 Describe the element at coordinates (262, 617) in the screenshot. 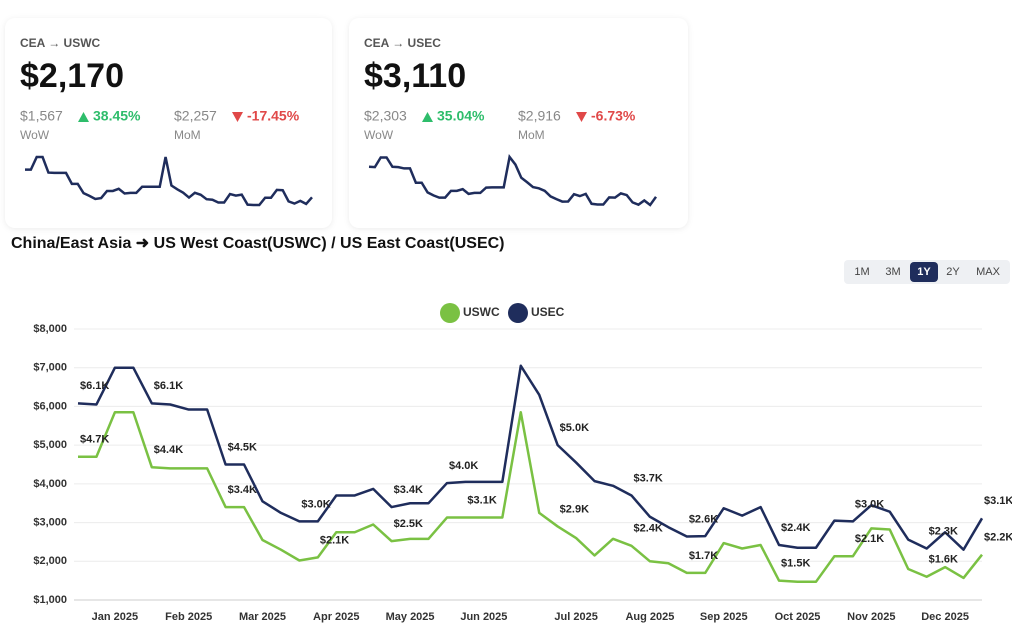

I see `x-tick-label: Mar 2025` at that location.